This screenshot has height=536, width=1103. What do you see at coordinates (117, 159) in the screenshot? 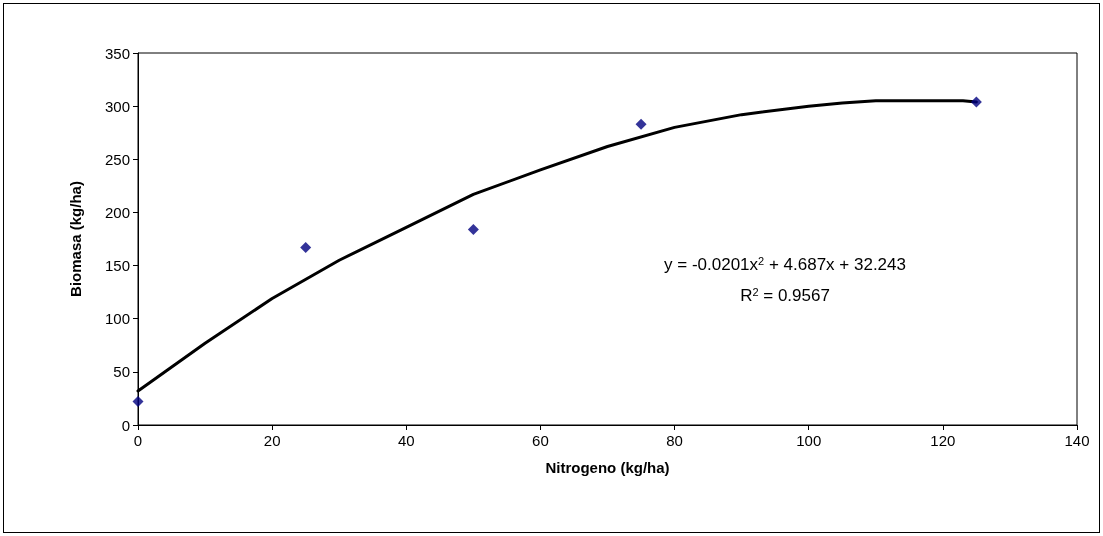
I see `y-tick-label: 250` at bounding box center [117, 159].